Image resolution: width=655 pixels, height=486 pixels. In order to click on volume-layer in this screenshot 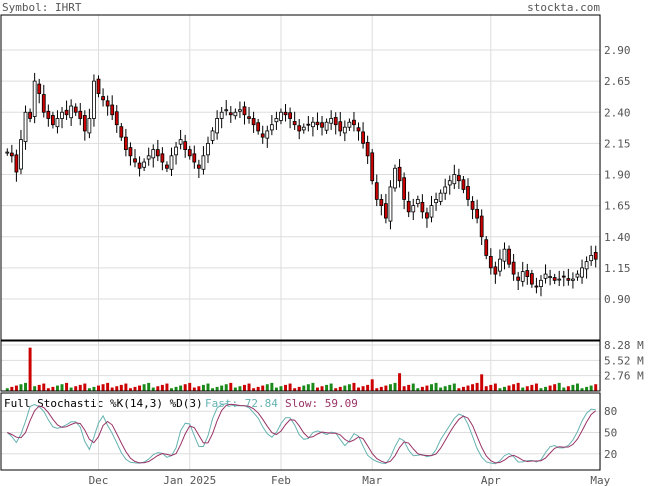, I will do `click(301, 369)`.